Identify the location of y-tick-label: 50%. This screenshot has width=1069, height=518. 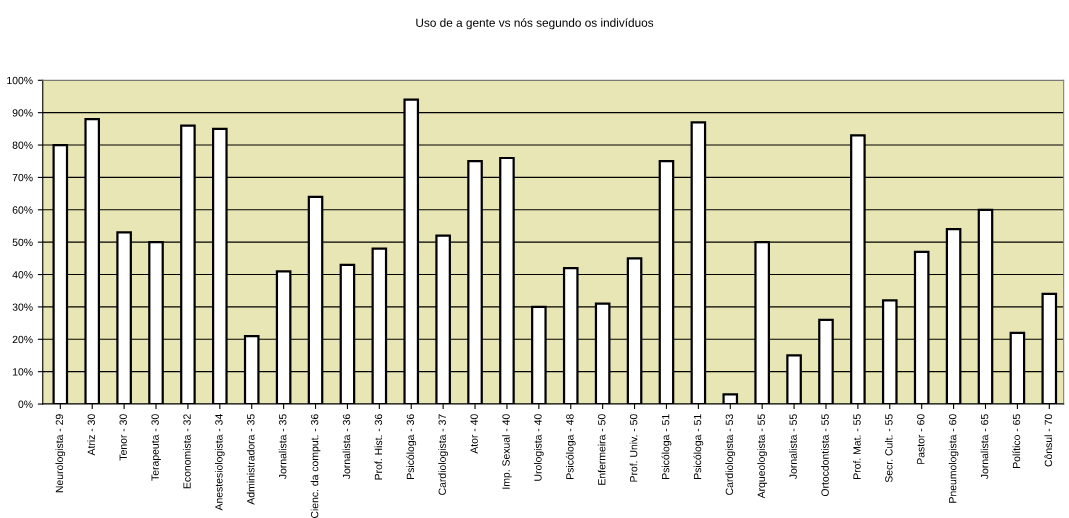
(22, 242).